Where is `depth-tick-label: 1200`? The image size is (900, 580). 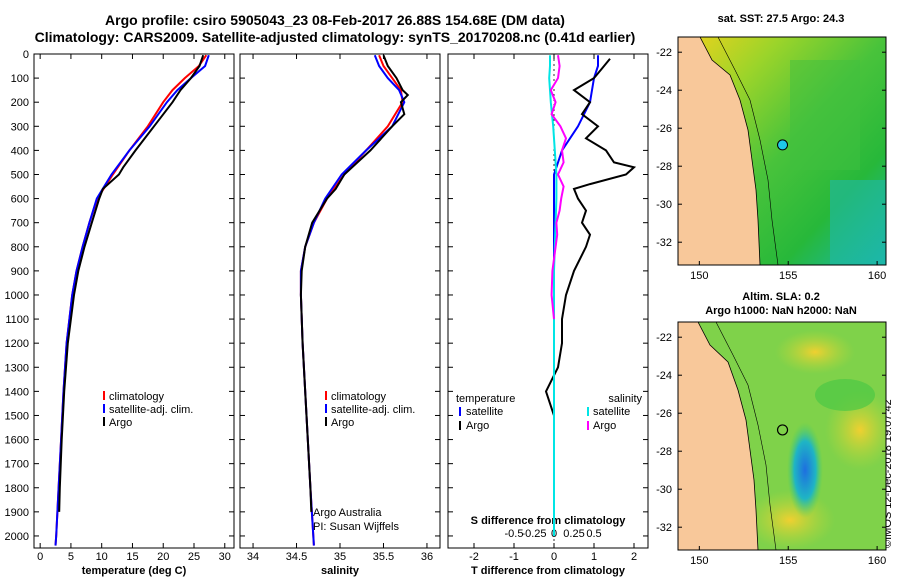 depth-tick-label: 1200 is located at coordinates (17, 344).